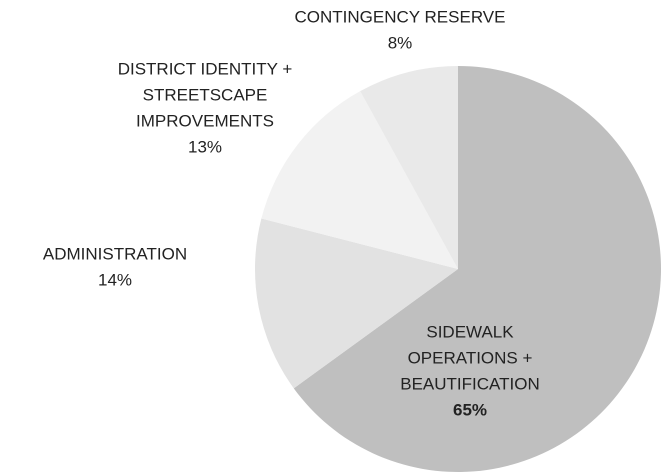  Describe the element at coordinates (470, 331) in the screenshot. I see `slice-label: SIDEWALK` at that location.